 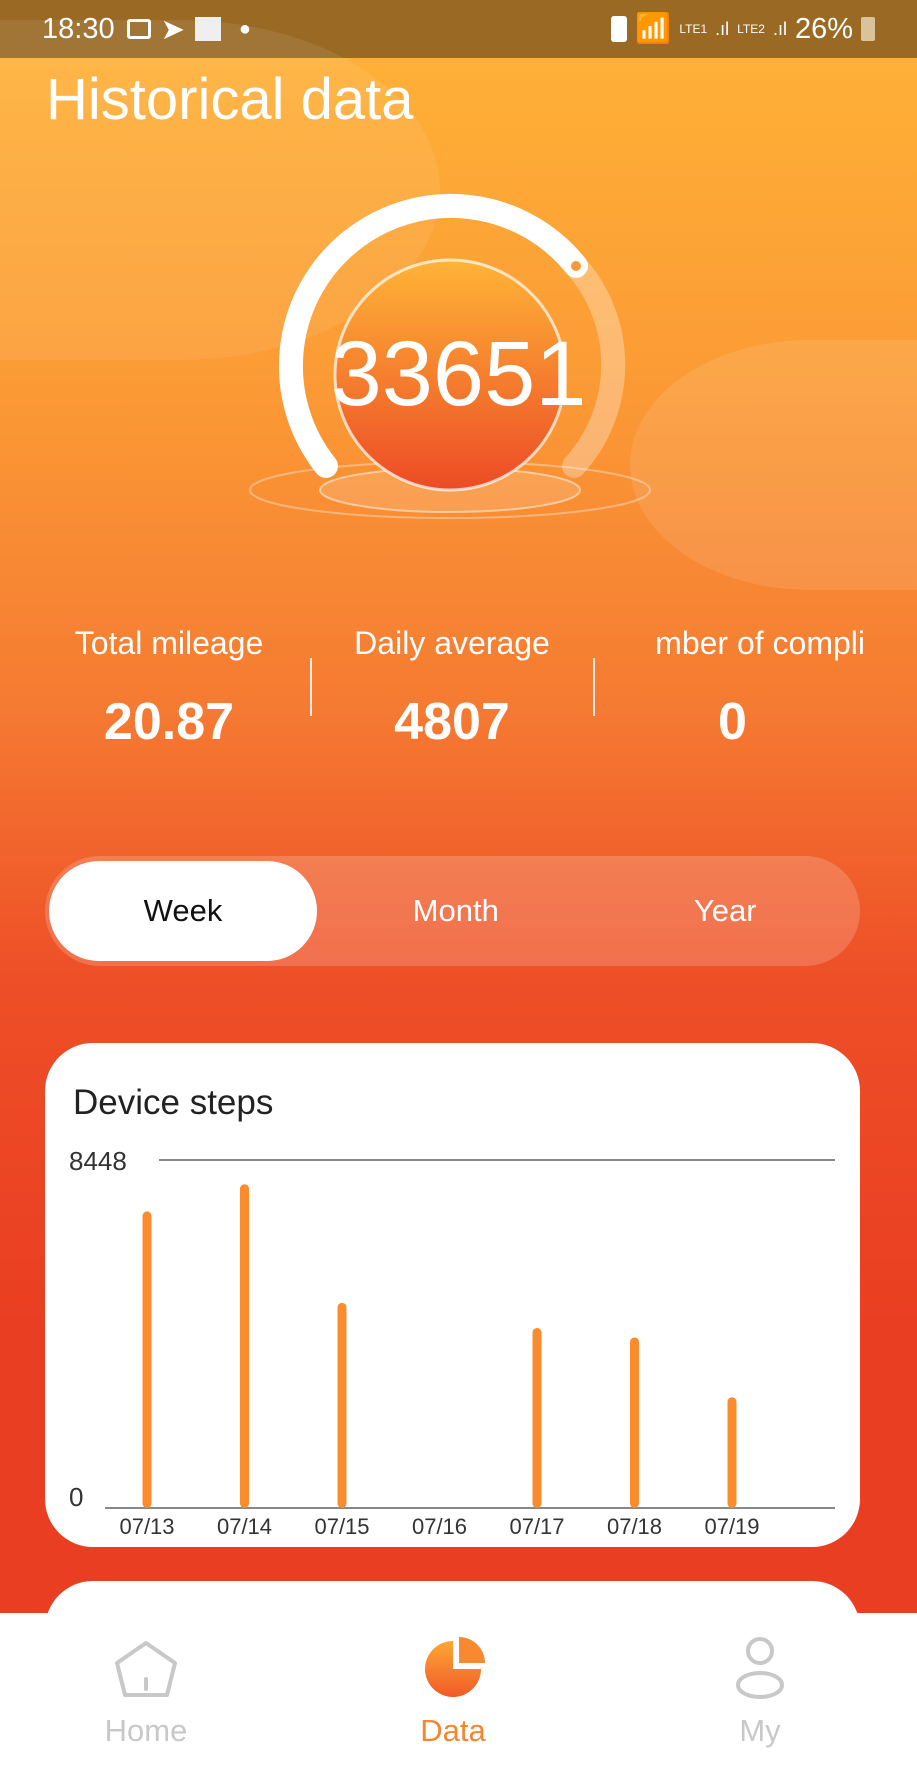 I want to click on stat-total-mileage: Total mileage 20.87, so click(x=169, y=688).